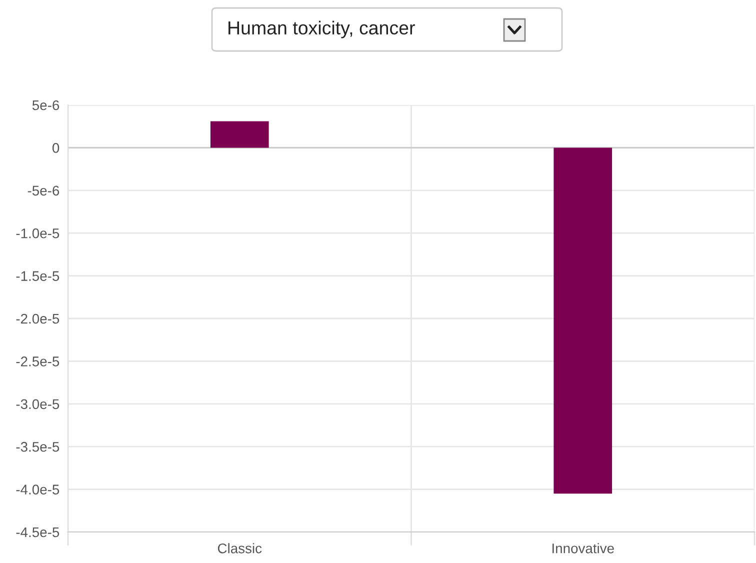  What do you see at coordinates (38, 233) in the screenshot?
I see `y-tick-label: -1.0e-5` at bounding box center [38, 233].